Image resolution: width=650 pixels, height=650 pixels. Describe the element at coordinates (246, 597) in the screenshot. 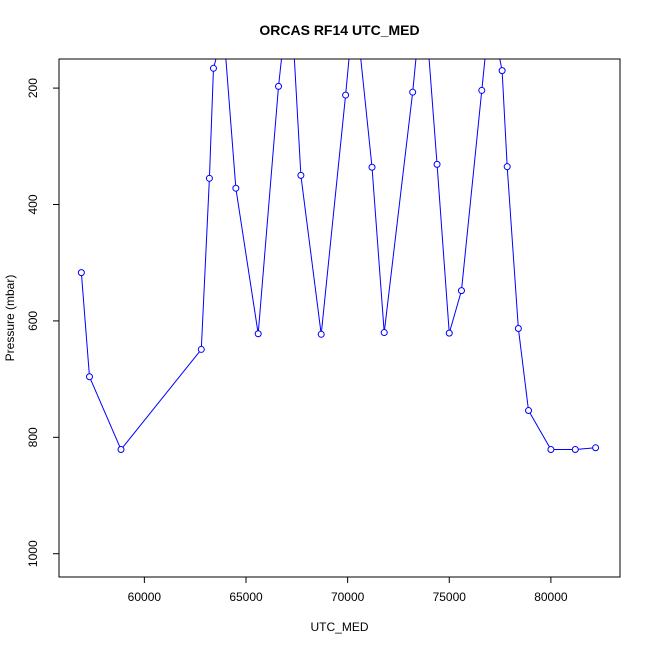

I see `x-tick-label: 65000` at that location.